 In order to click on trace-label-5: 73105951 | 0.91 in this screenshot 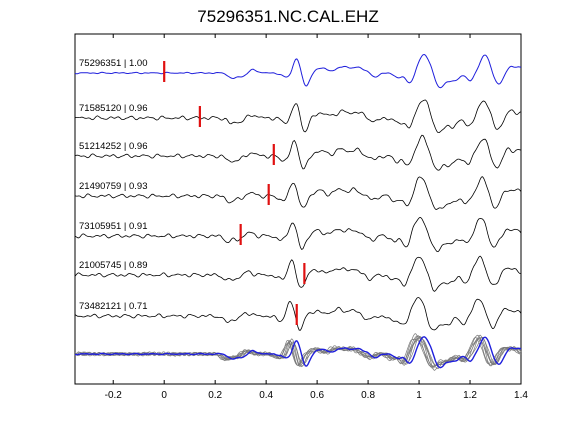, I will do `click(113, 226)`.